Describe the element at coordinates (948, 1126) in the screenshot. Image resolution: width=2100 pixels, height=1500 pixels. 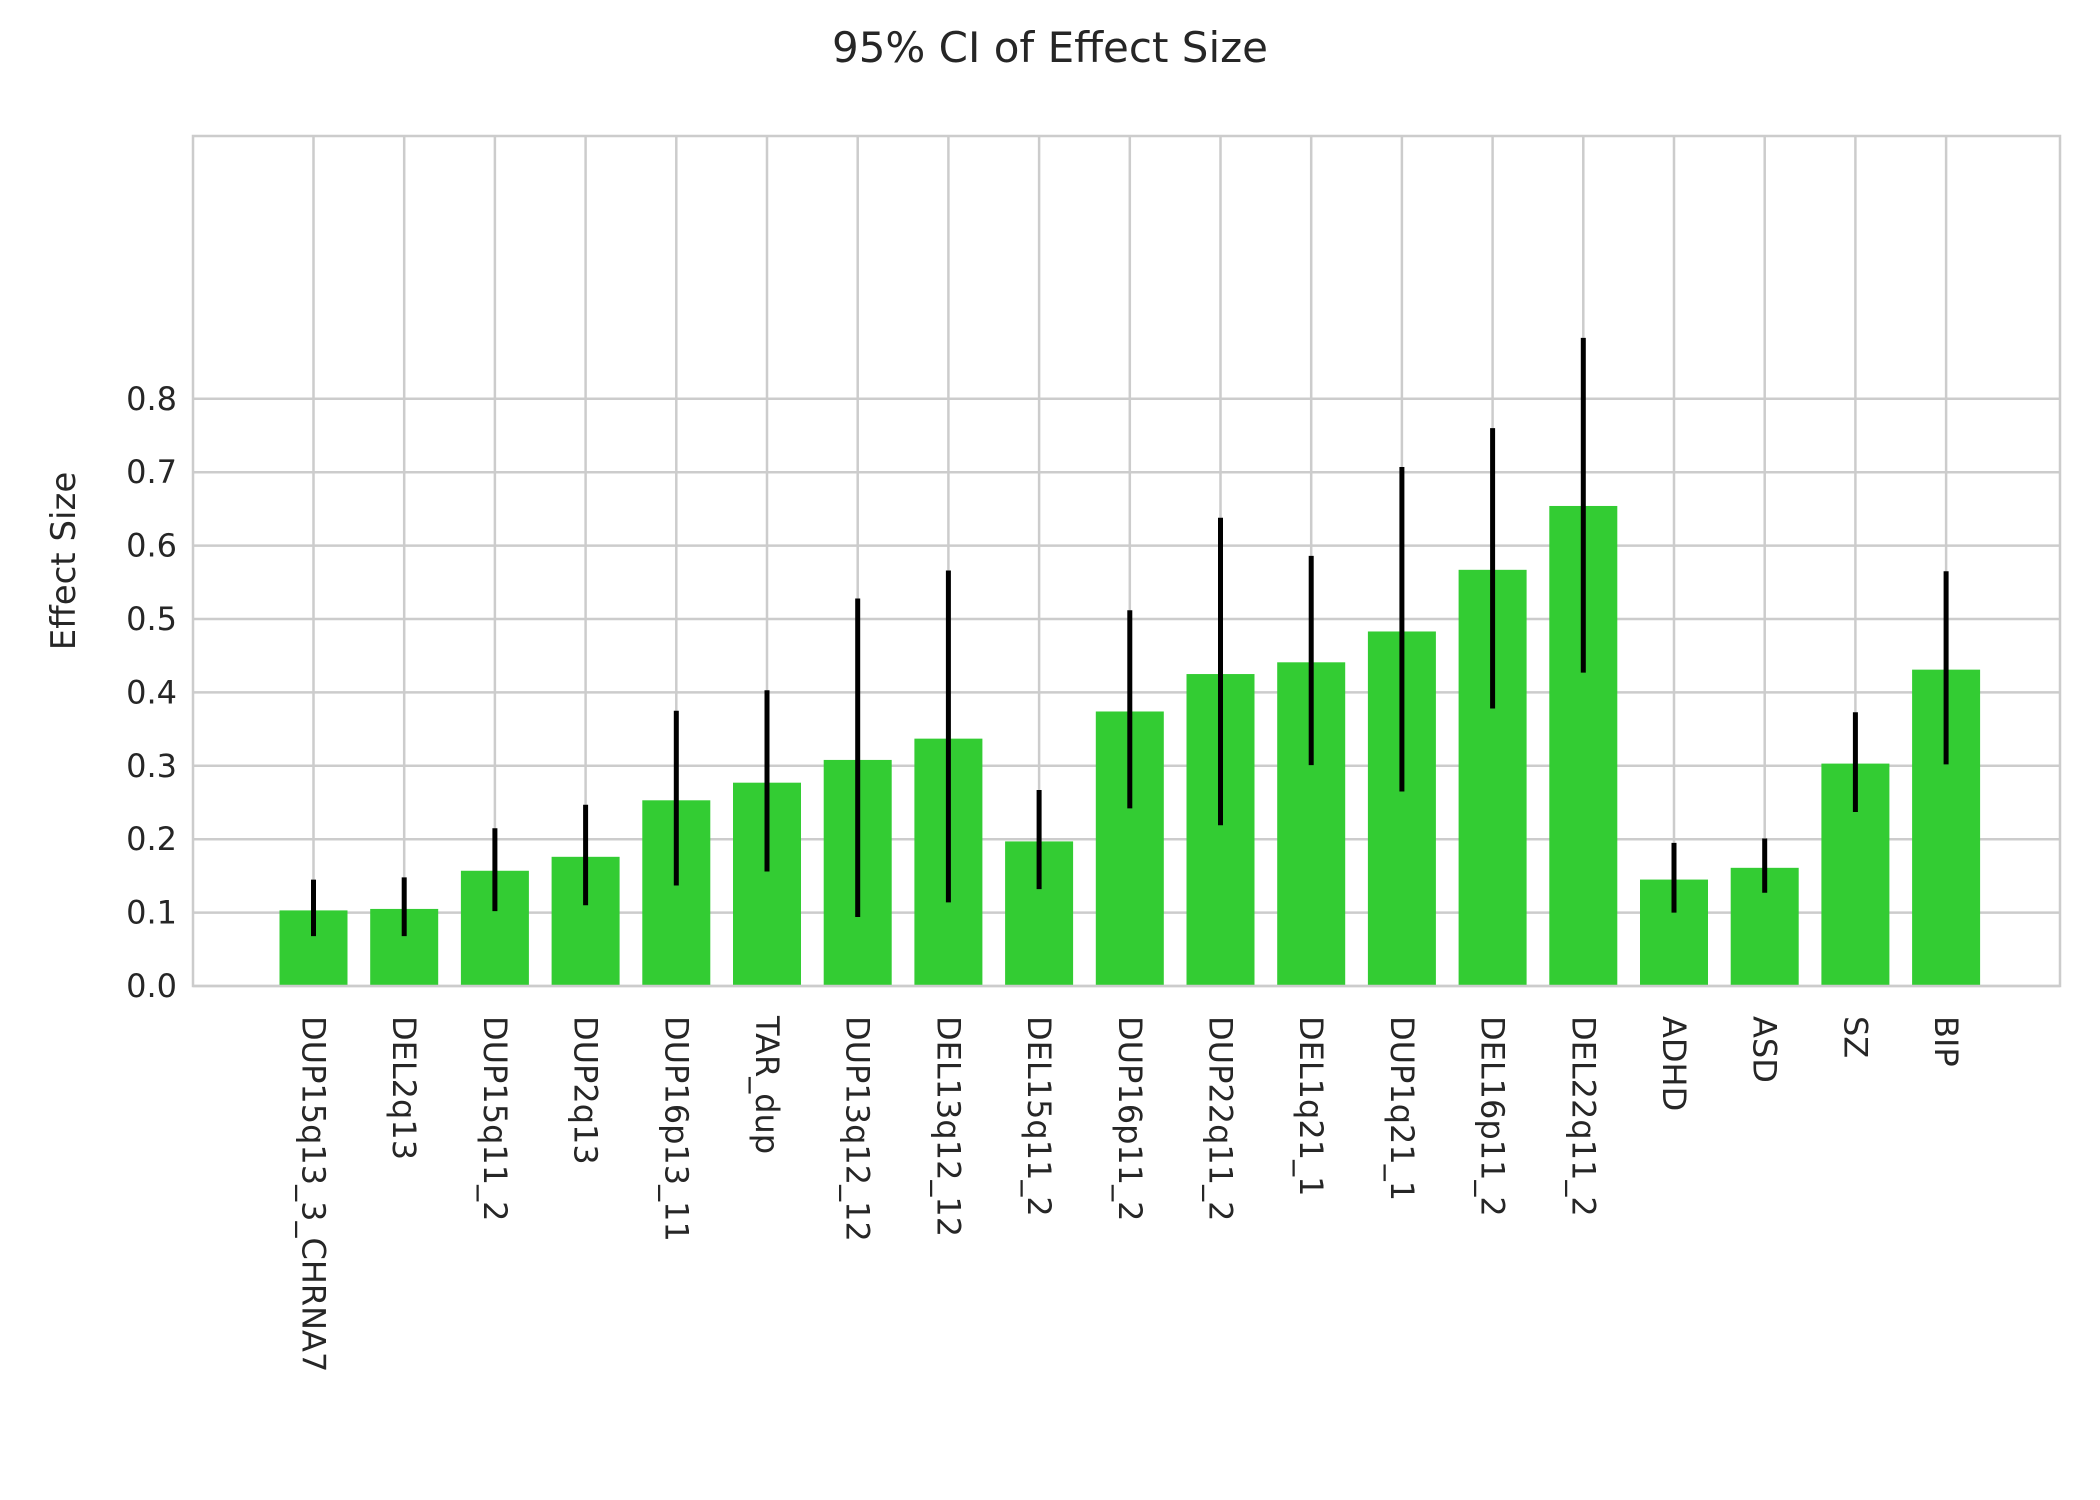
I see `x-tick-label: DEL13q12_12` at that location.